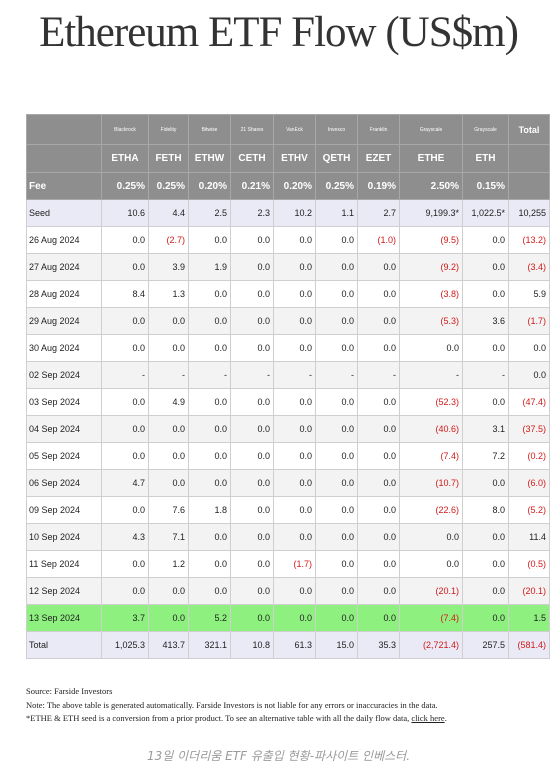 This screenshot has width=557, height=772. What do you see at coordinates (378, 213) in the screenshot?
I see `flow-value: 2.7` at bounding box center [378, 213].